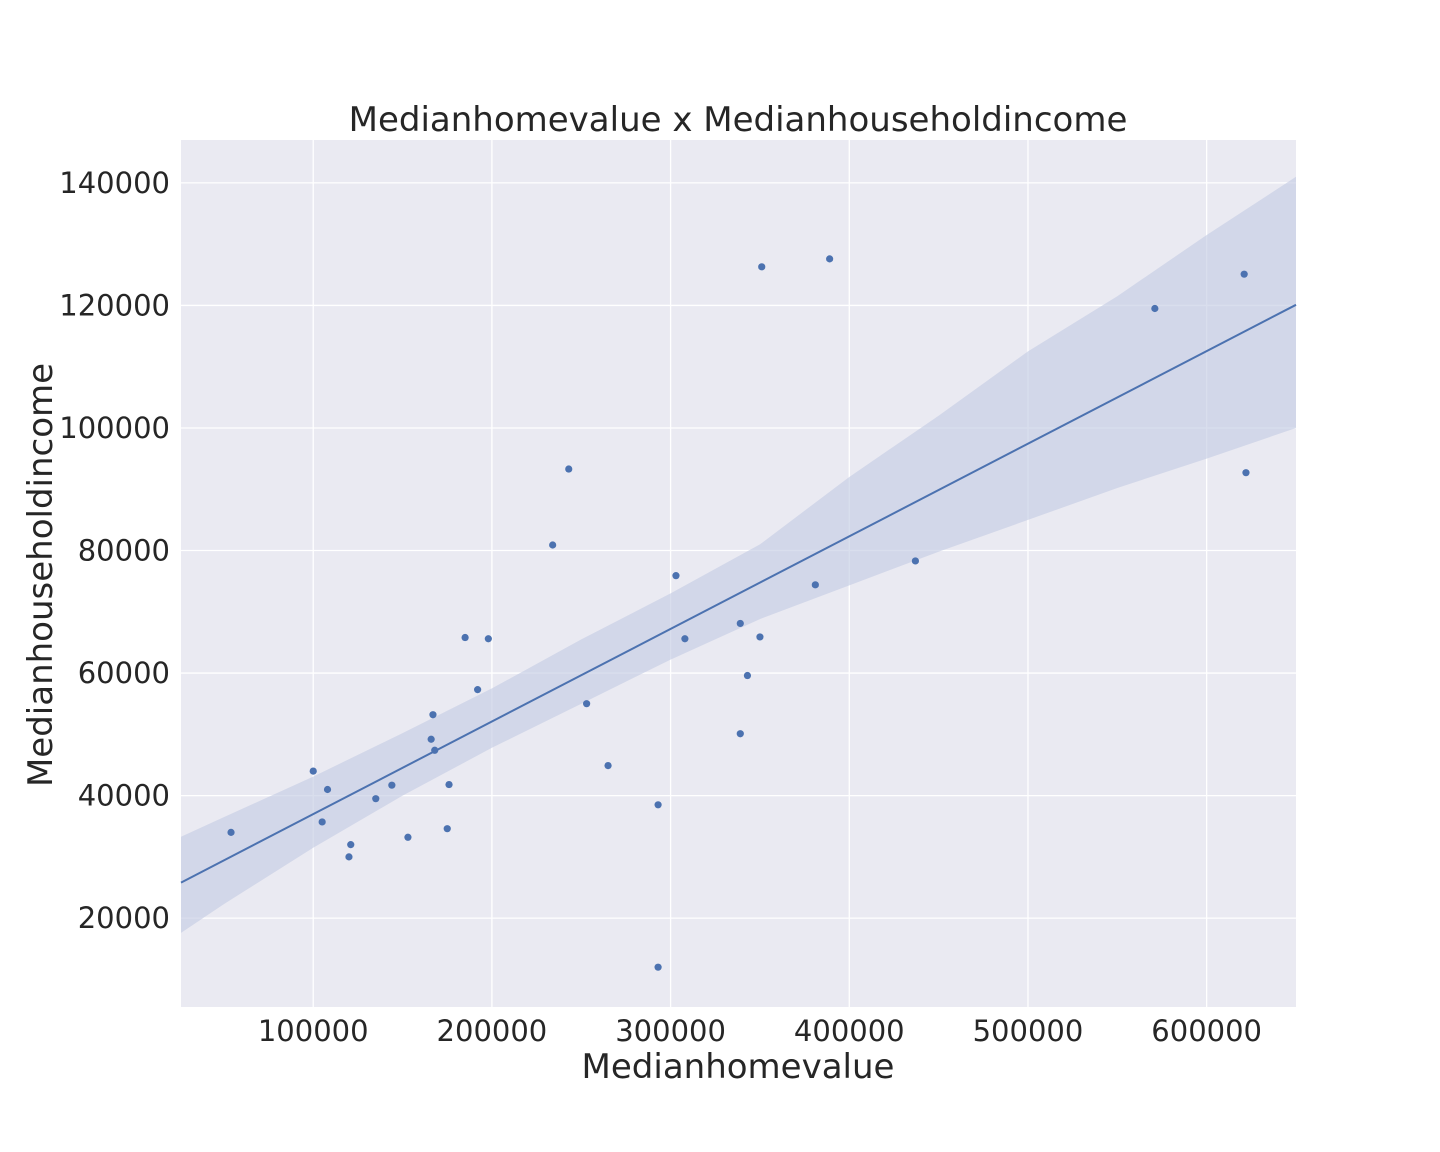 This screenshot has height=1152, width=1440. I want to click on y-axis-label: Medianhouseholdincome, so click(41, 575).